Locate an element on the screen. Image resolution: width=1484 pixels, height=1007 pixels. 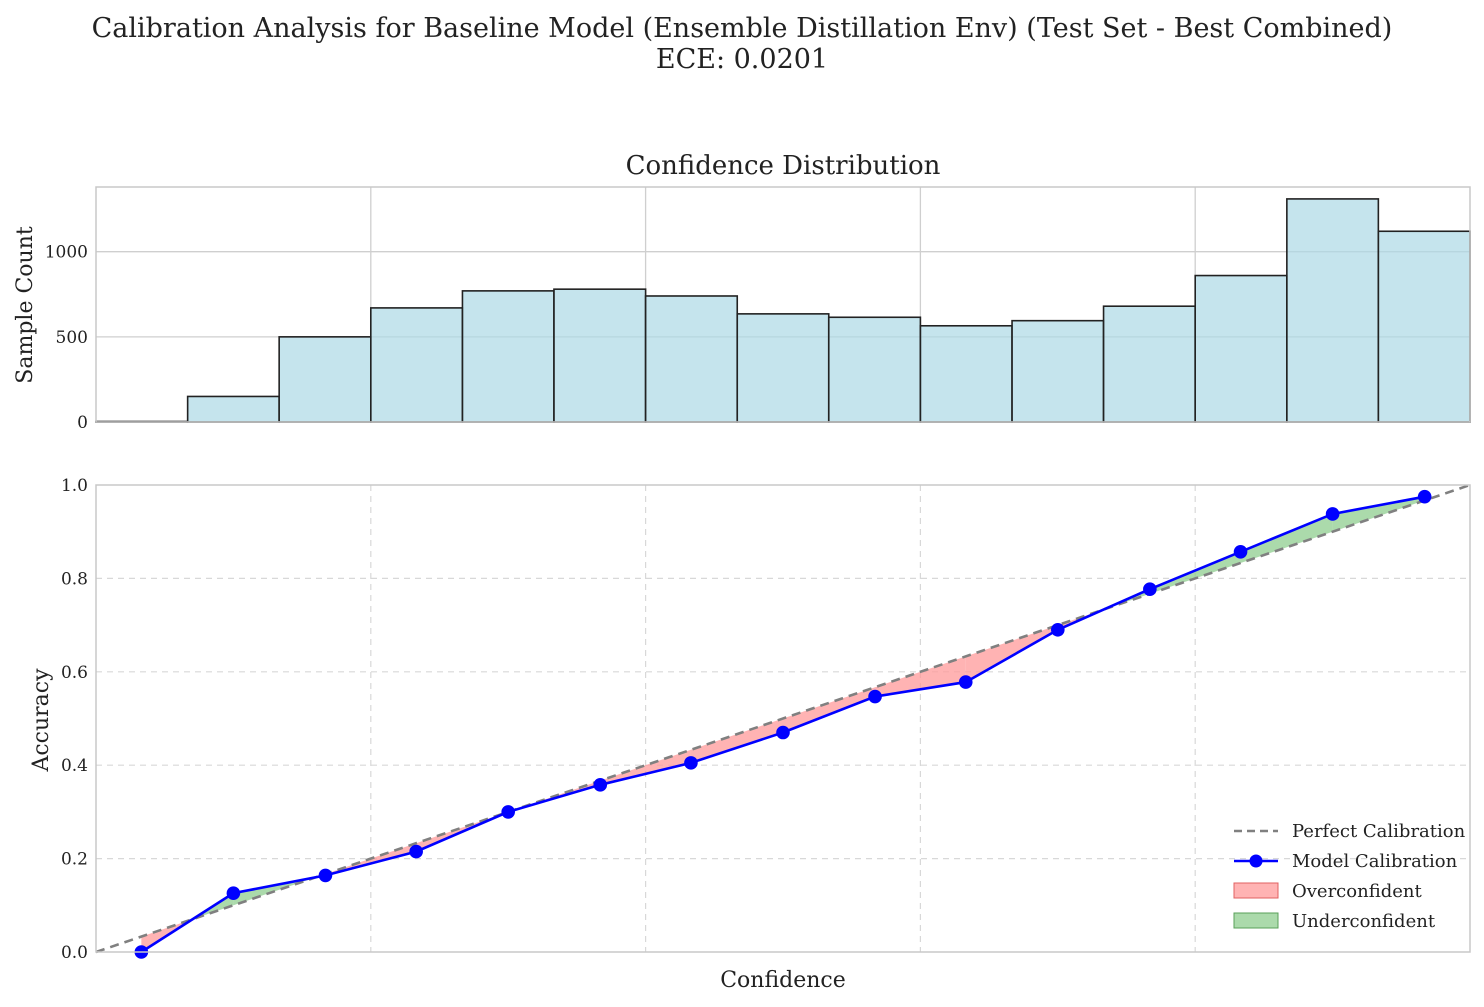
legend-label: Underconfident is located at coordinates (1364, 921).